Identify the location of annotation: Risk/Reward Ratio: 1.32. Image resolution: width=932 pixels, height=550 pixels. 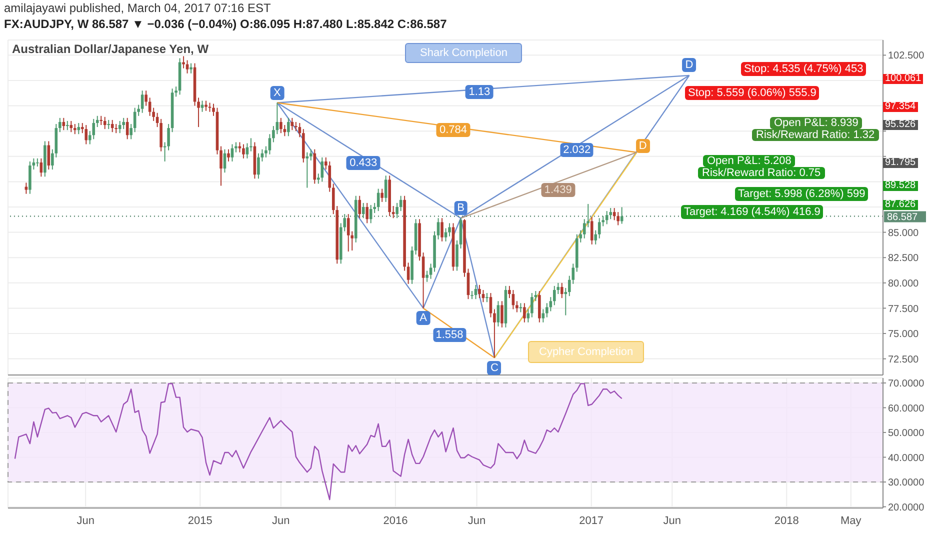
(815, 135).